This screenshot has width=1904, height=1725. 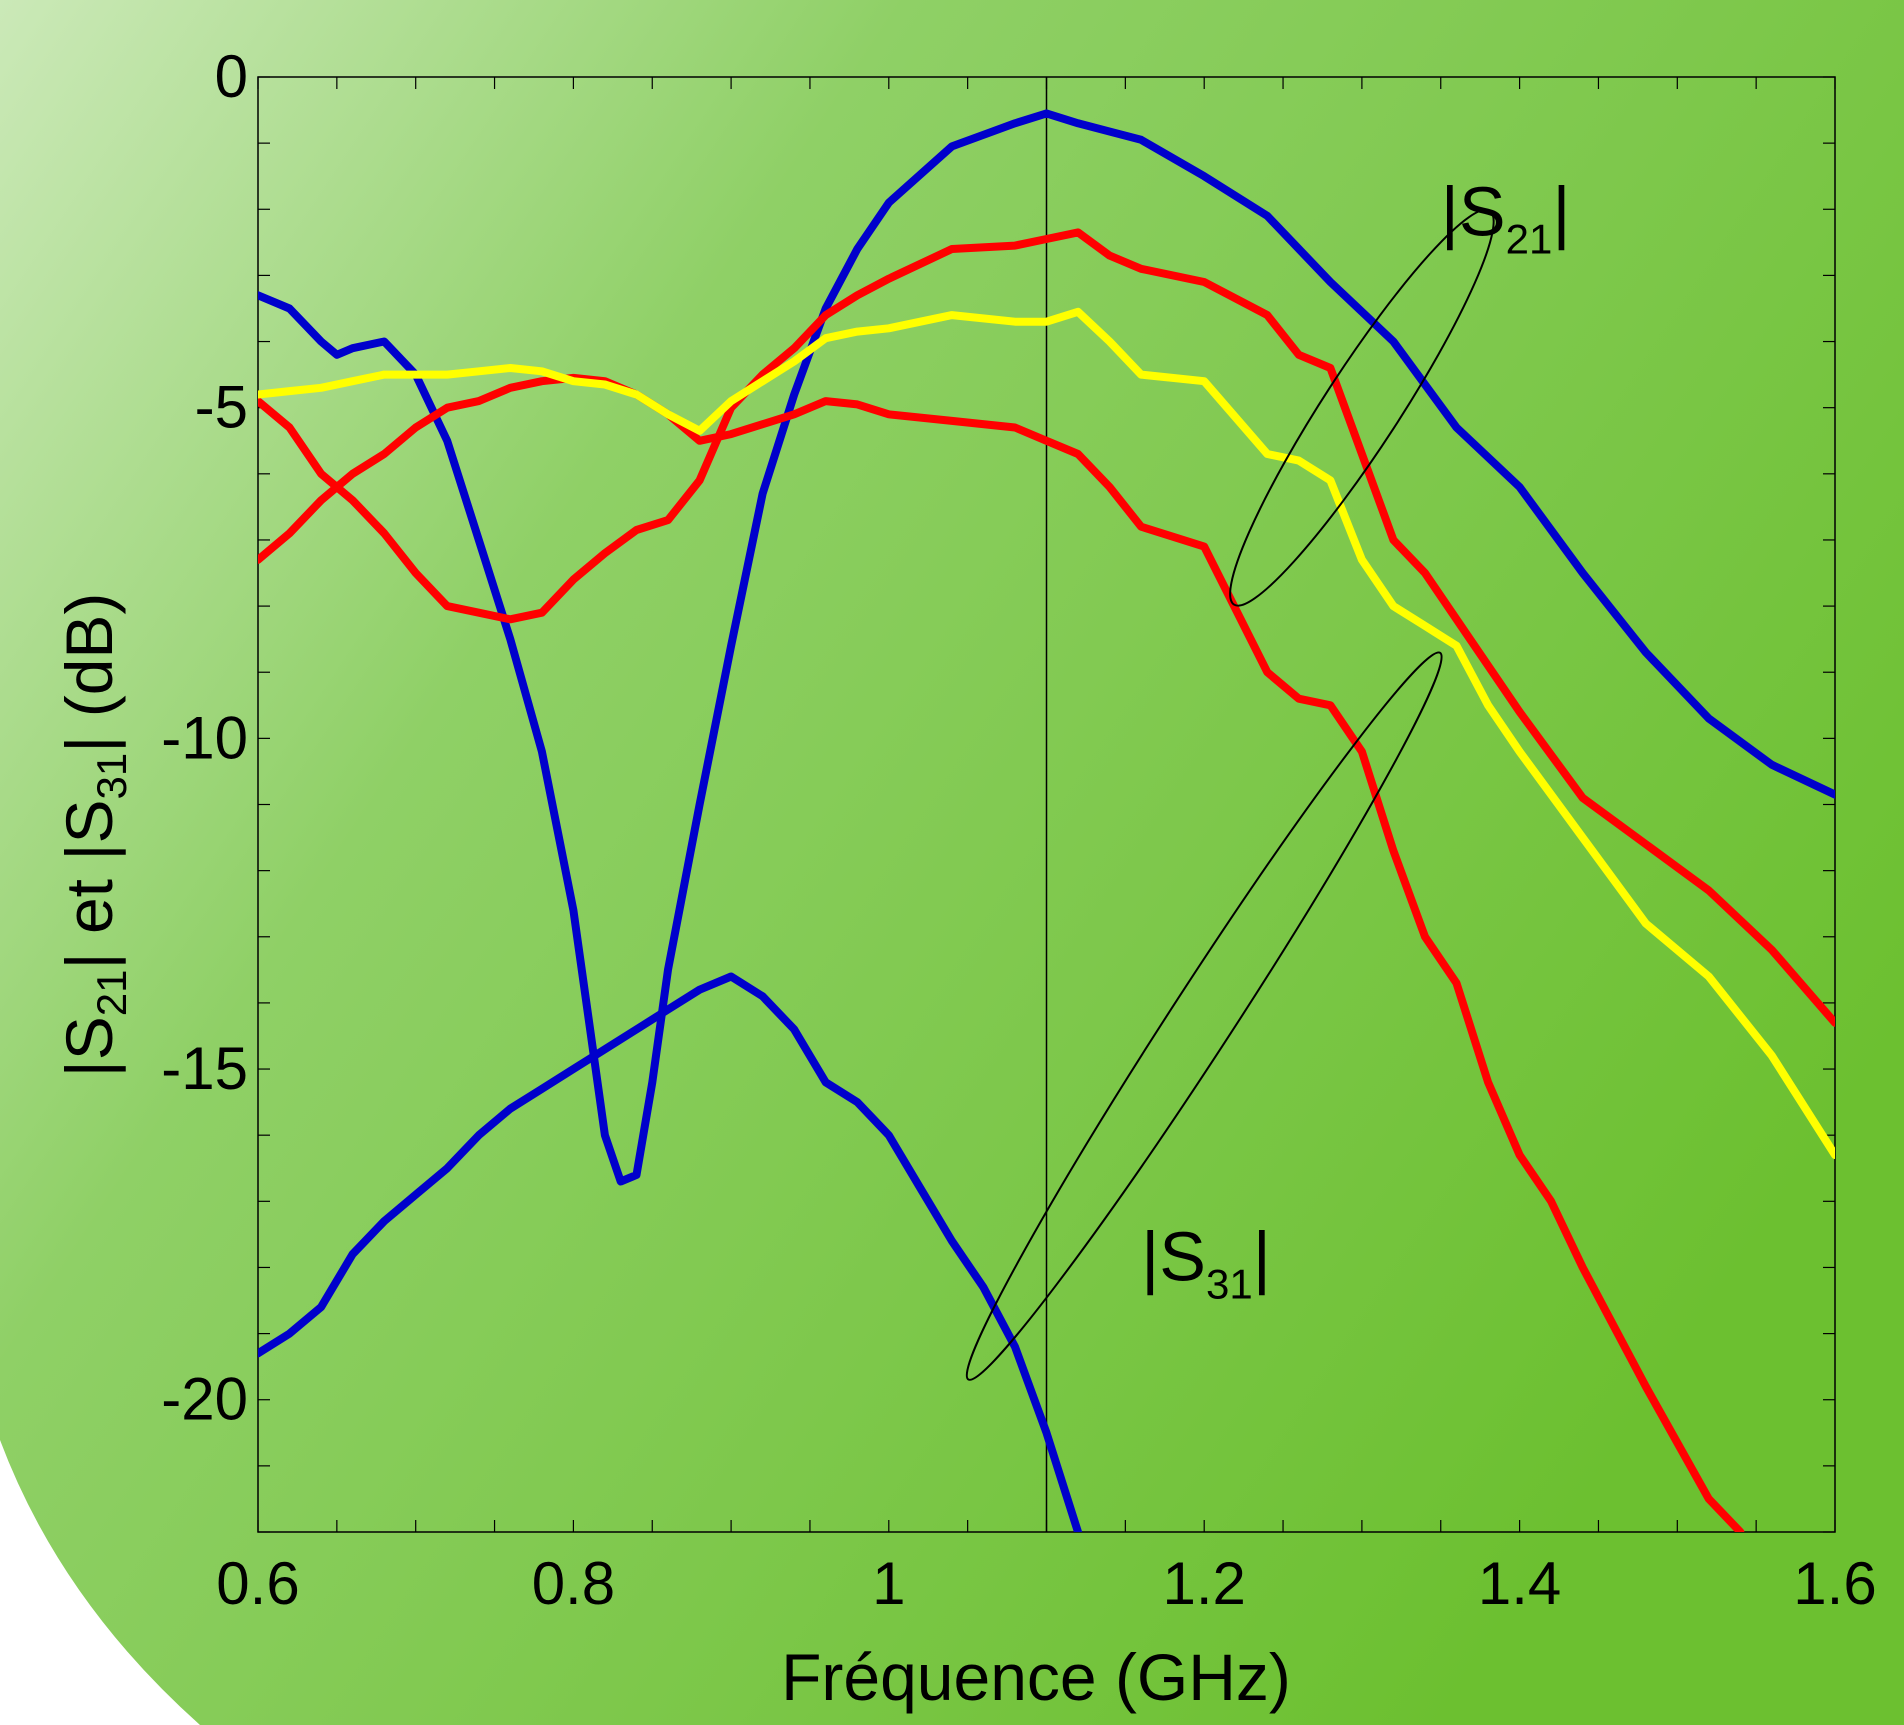 I want to click on annotation-label-0: |S21|, so click(x=1506, y=218).